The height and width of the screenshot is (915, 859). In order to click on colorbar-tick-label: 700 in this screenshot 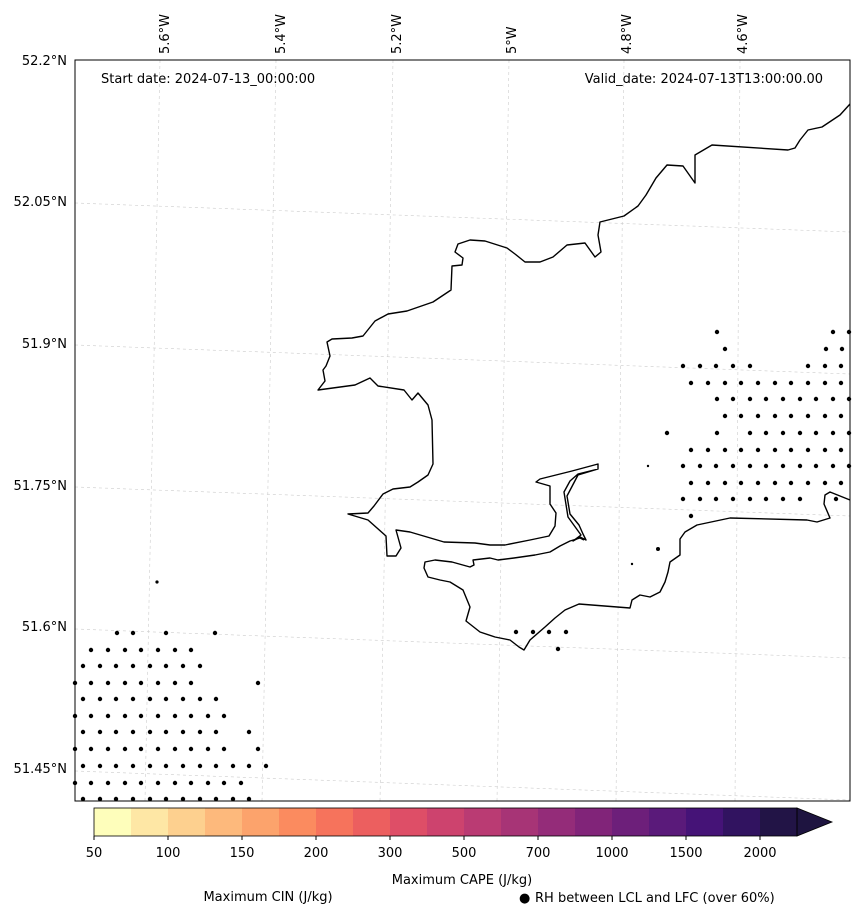, I will do `click(538, 853)`.